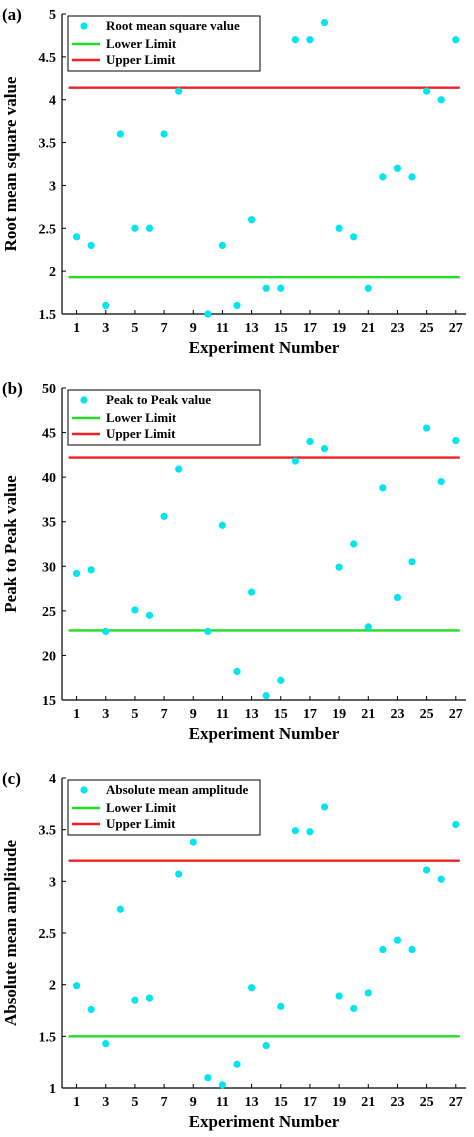 This screenshot has height=1137, width=474. Describe the element at coordinates (49, 434) in the screenshot. I see `y-tick-label: 45` at that location.